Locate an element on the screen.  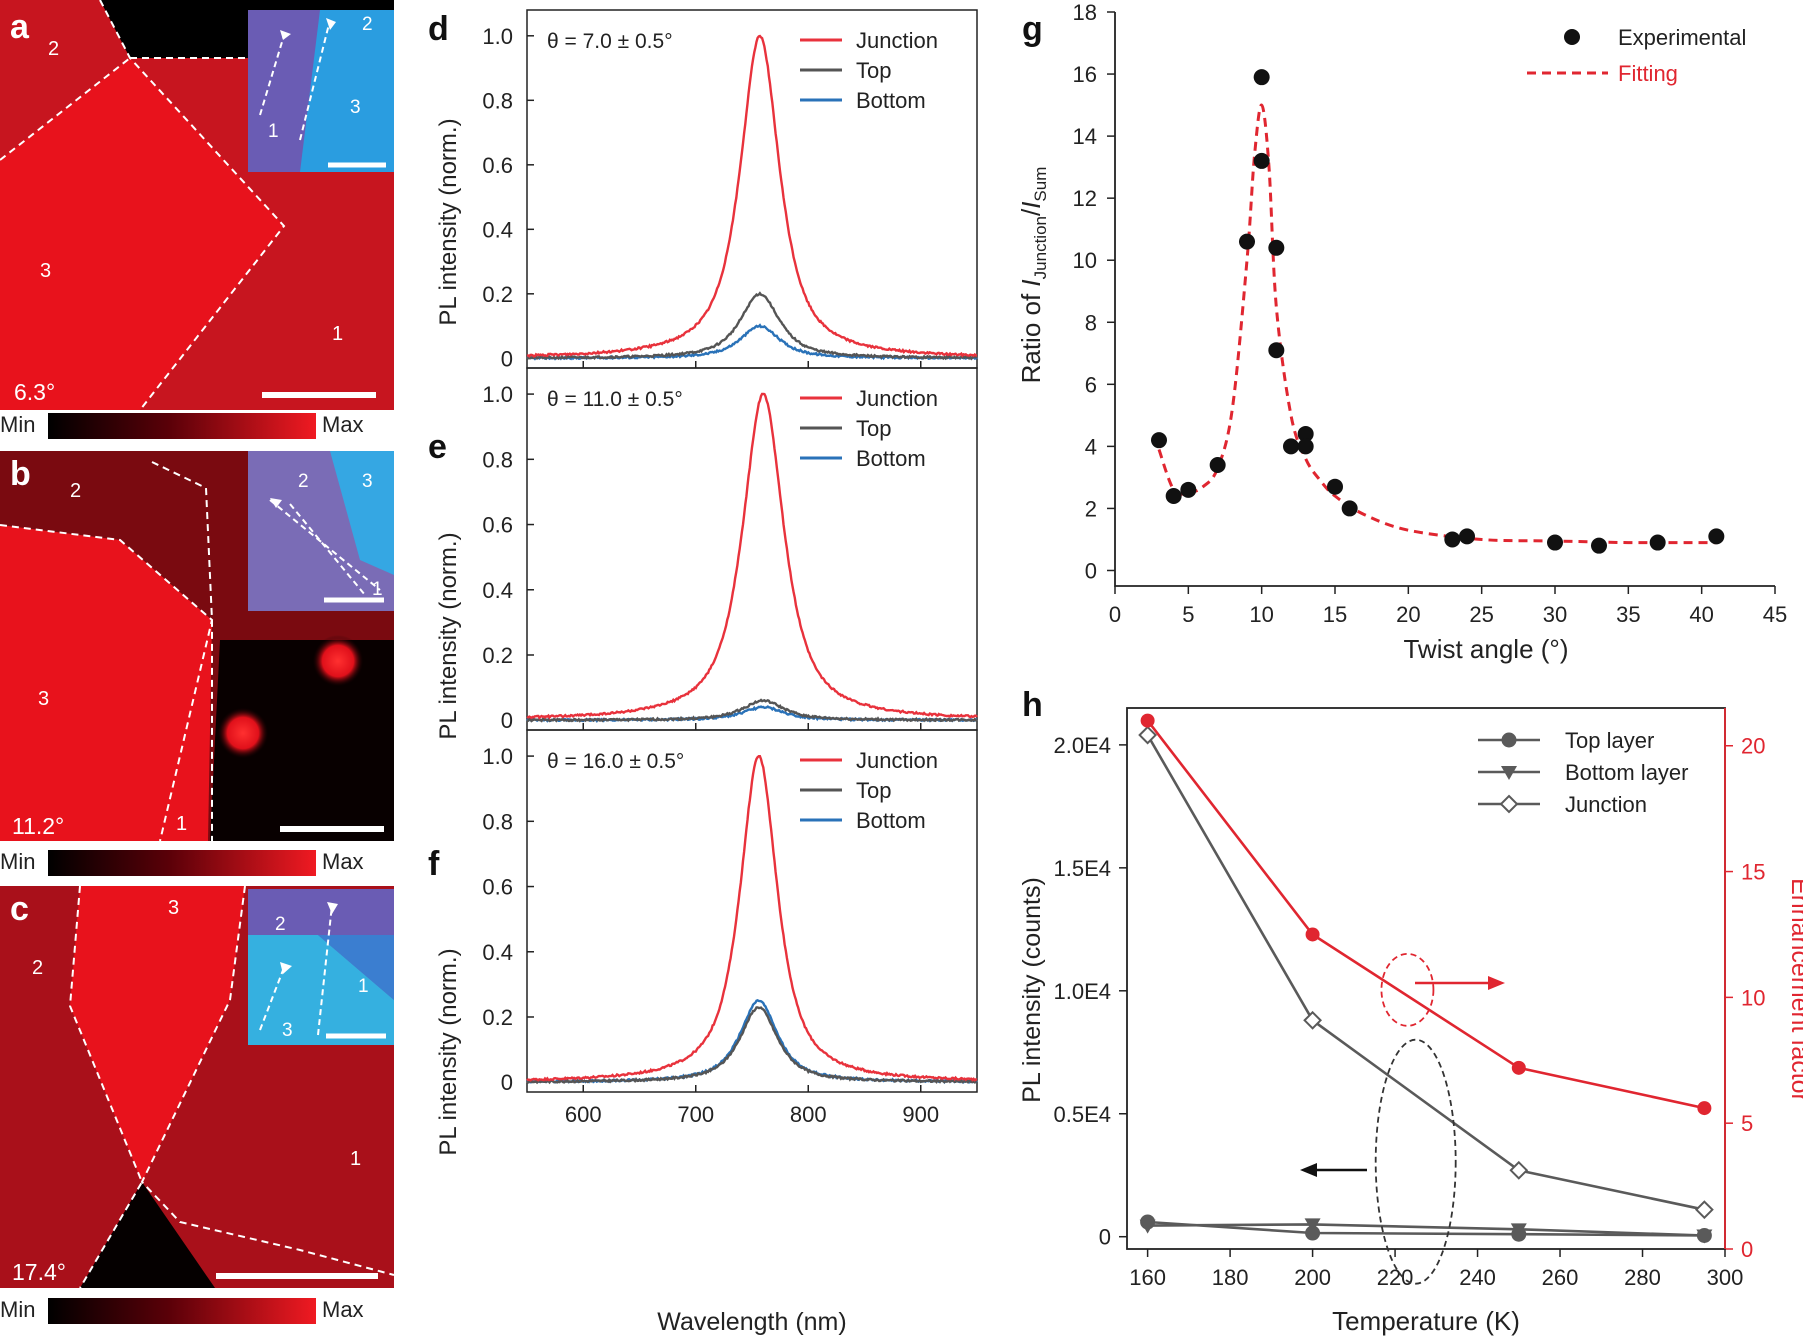
panel-letter: e is located at coordinates (437, 447).